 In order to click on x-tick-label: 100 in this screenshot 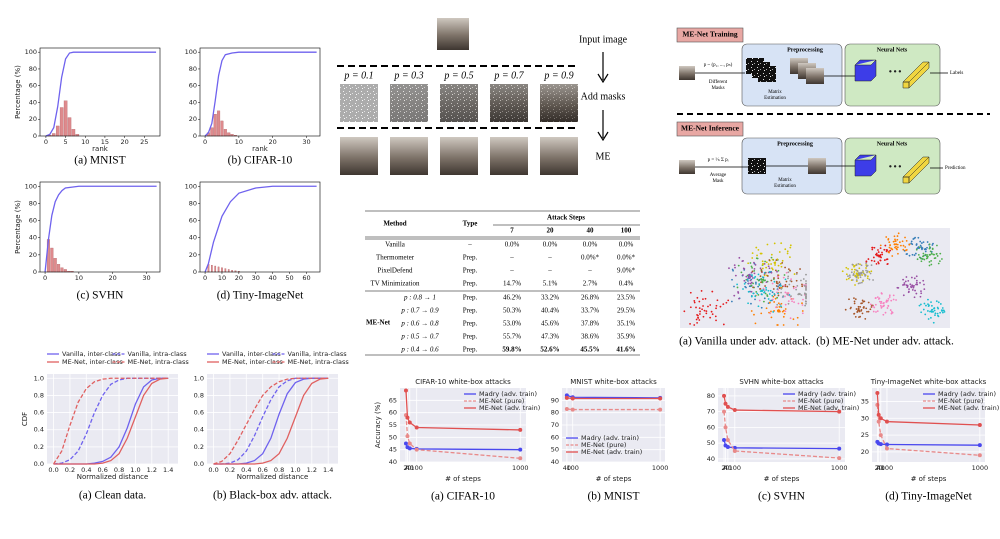, I will do `click(572, 468)`.